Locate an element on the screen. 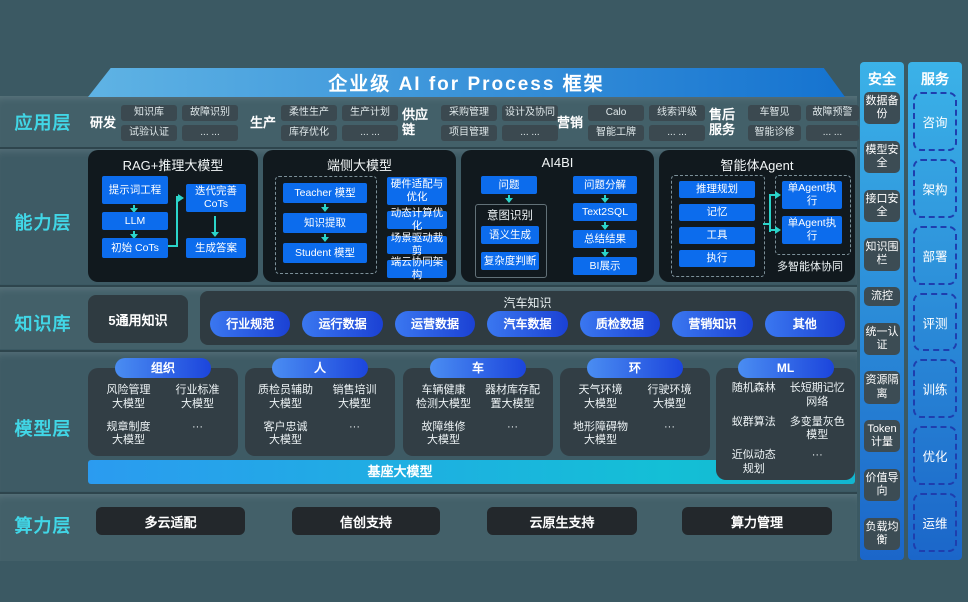 The image size is (968, 602). security-item: 资源隔离 is located at coordinates (882, 387).